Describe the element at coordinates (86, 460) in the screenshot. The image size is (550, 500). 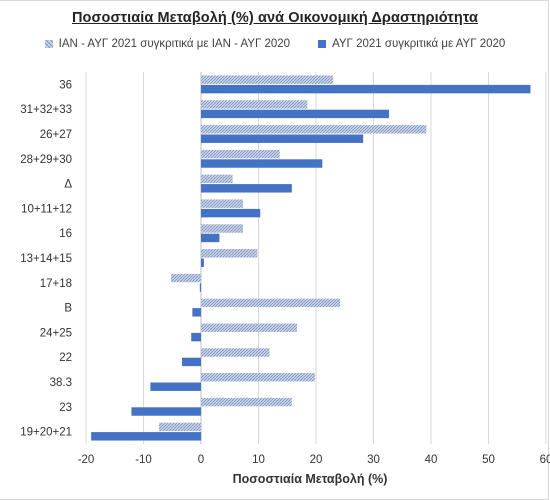
I see `x-tick-label-0: -20` at that location.